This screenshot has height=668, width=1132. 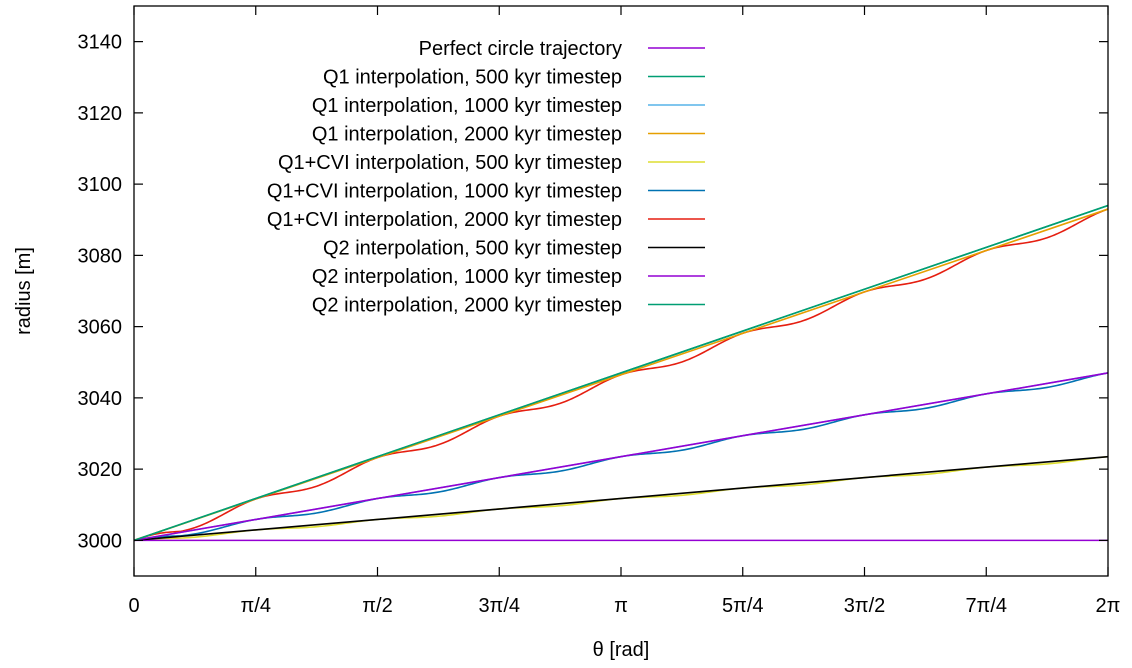 I want to click on y-tick-label: 3100, so click(x=100, y=185).